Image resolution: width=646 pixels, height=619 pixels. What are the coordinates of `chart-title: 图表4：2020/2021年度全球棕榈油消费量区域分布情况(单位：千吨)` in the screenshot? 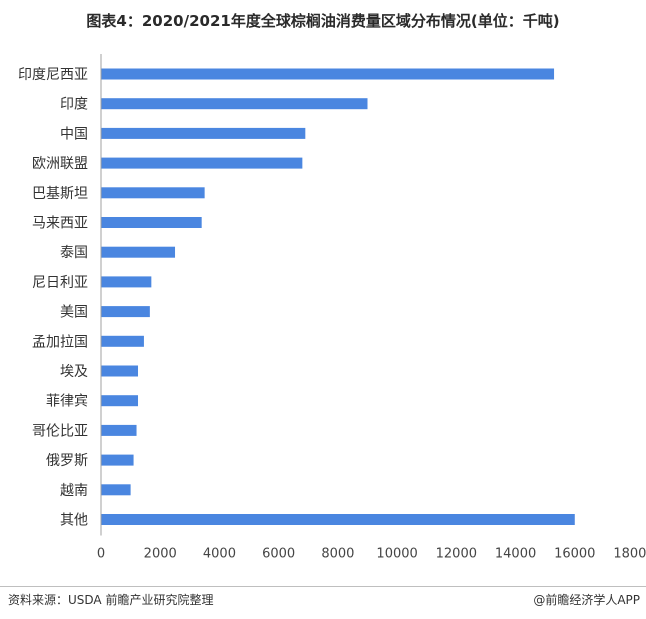 It's located at (323, 21).